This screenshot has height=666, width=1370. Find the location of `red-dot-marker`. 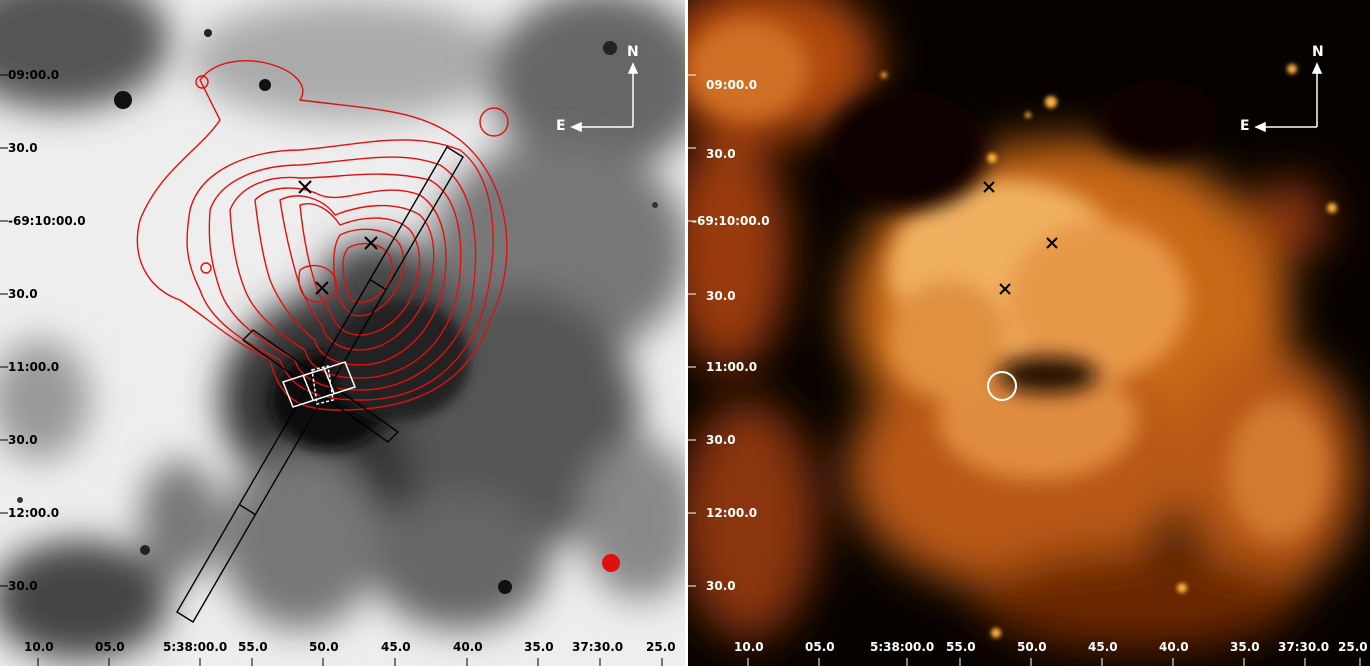

red-dot-marker is located at coordinates (611, 563).